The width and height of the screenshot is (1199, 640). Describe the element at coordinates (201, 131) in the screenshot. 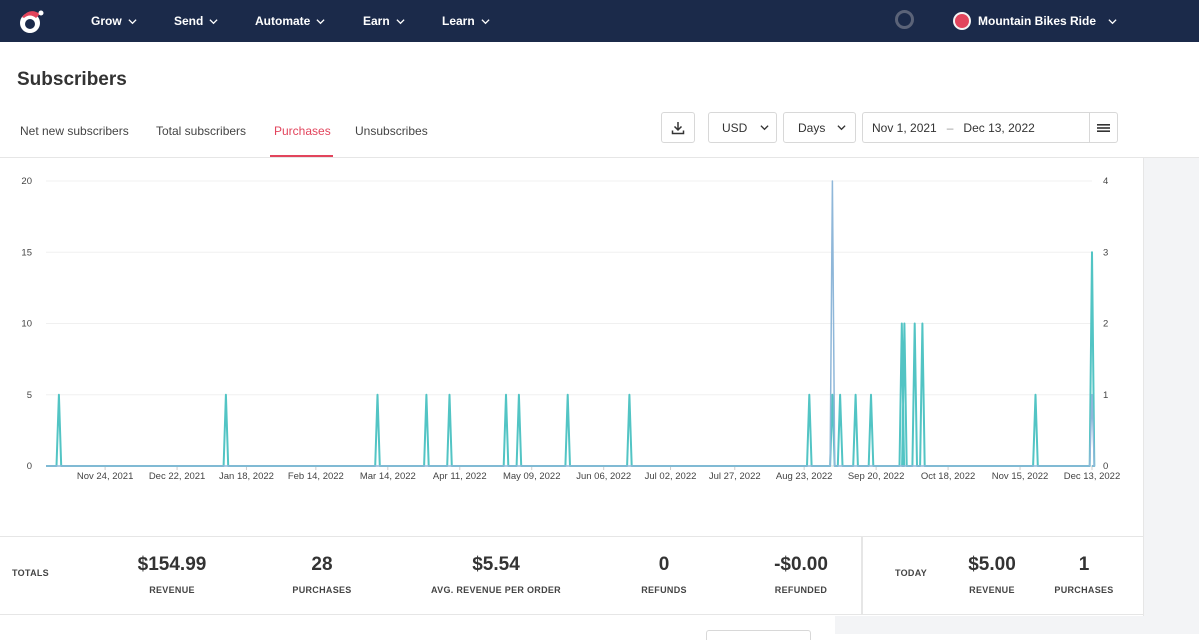

I see `tab-total-subscribers: Total subscribers` at that location.